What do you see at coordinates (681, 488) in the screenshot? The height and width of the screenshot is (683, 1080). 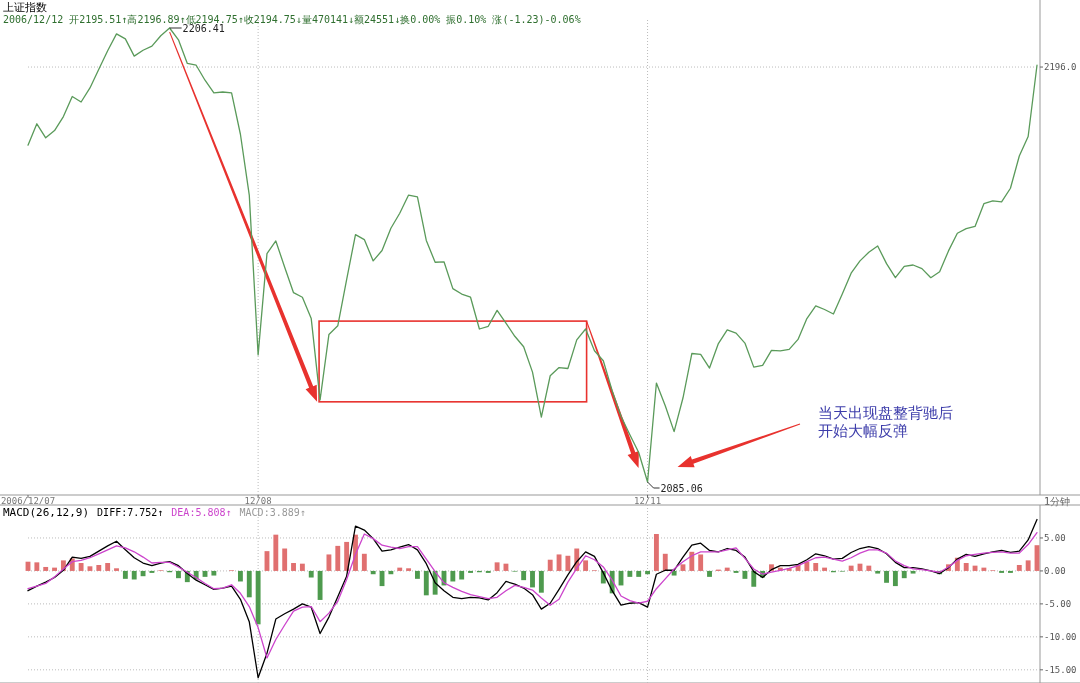 I see `annotation: 2085.06` at bounding box center [681, 488].